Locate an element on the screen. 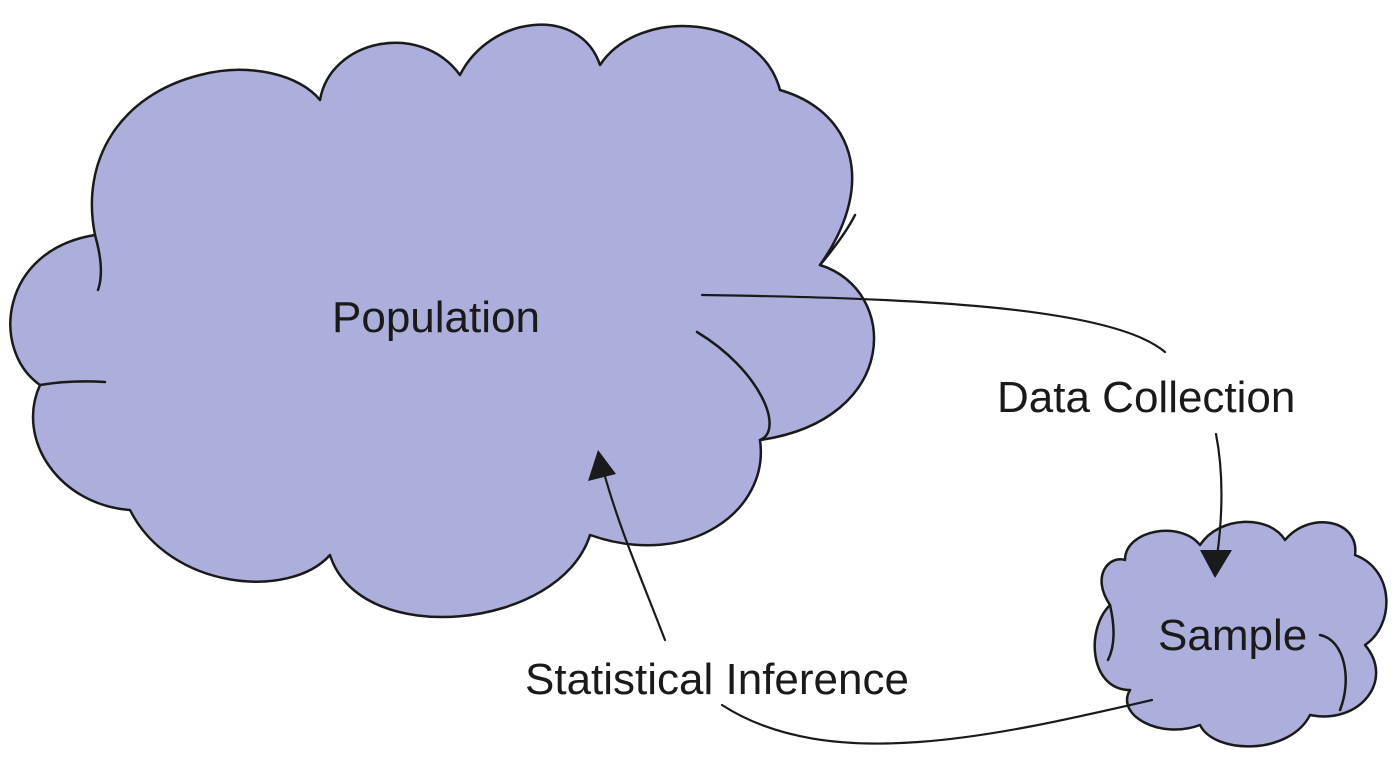  sample-cloud-outline is located at coordinates (1240, 634).